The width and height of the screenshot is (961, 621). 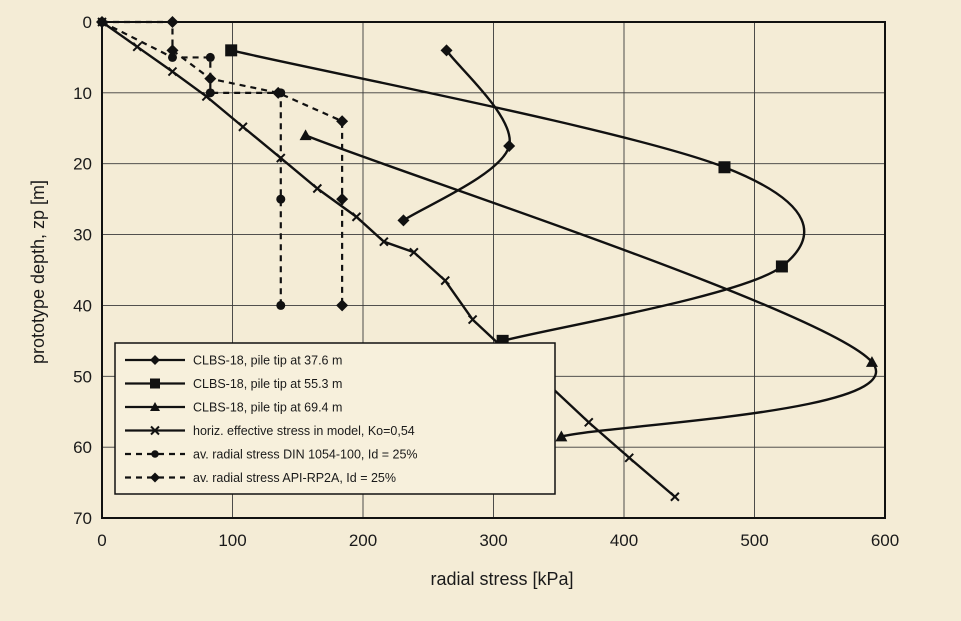 What do you see at coordinates (624, 540) in the screenshot?
I see `x-tick-label: 400` at bounding box center [624, 540].